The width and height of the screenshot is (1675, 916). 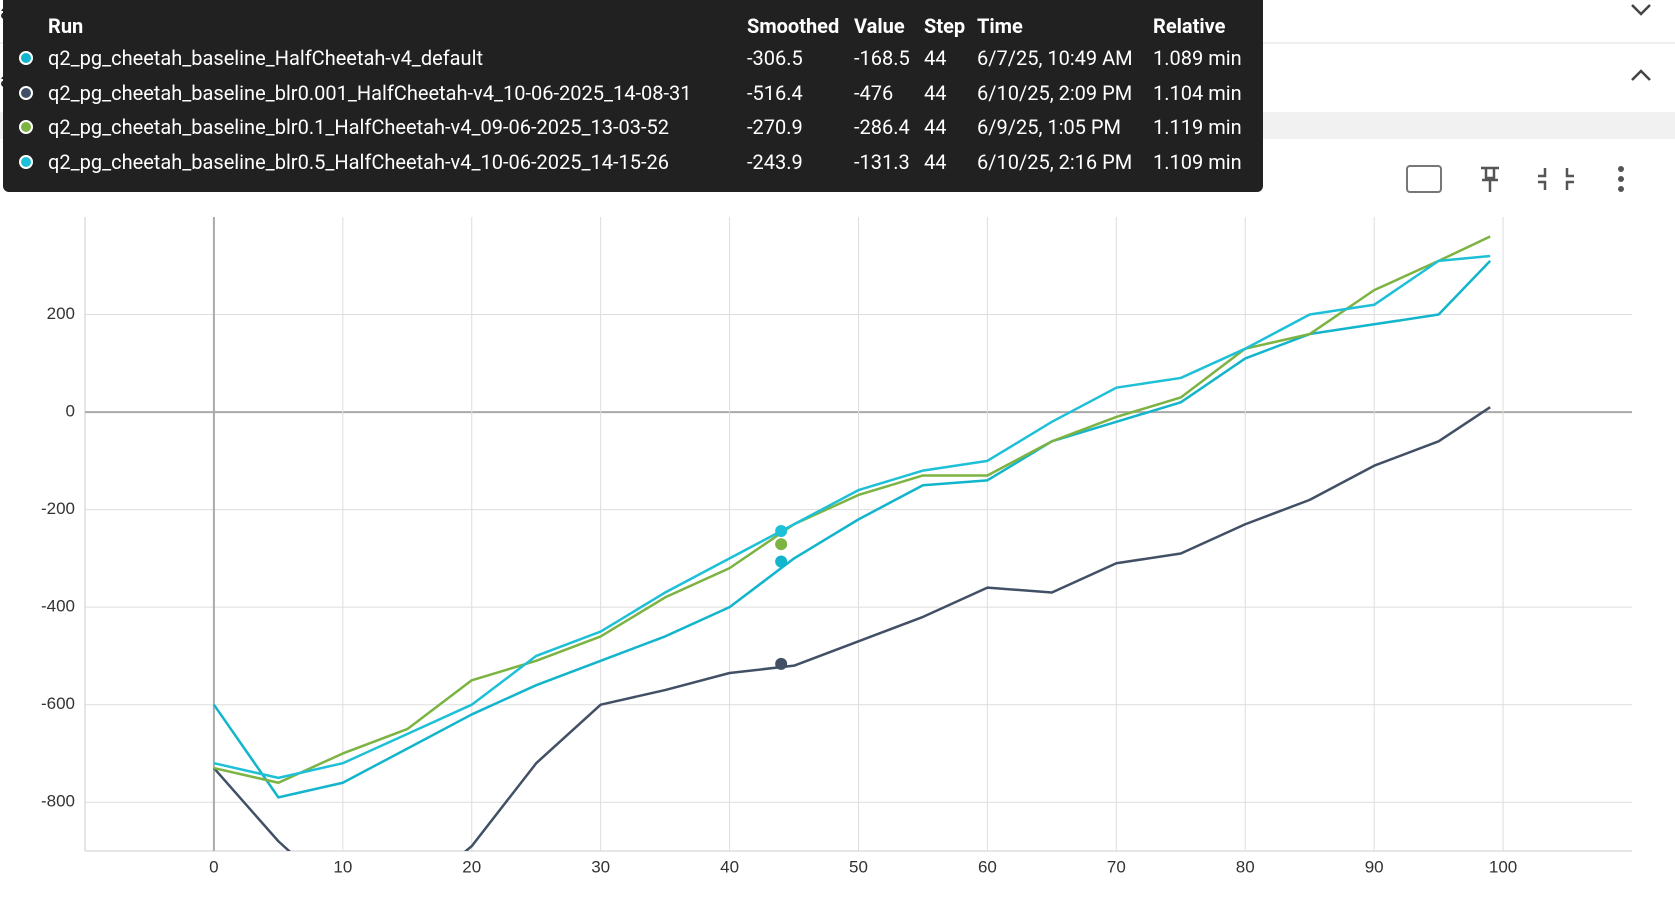 What do you see at coordinates (858, 866) in the screenshot?
I see `x-tick-label: 50` at bounding box center [858, 866].